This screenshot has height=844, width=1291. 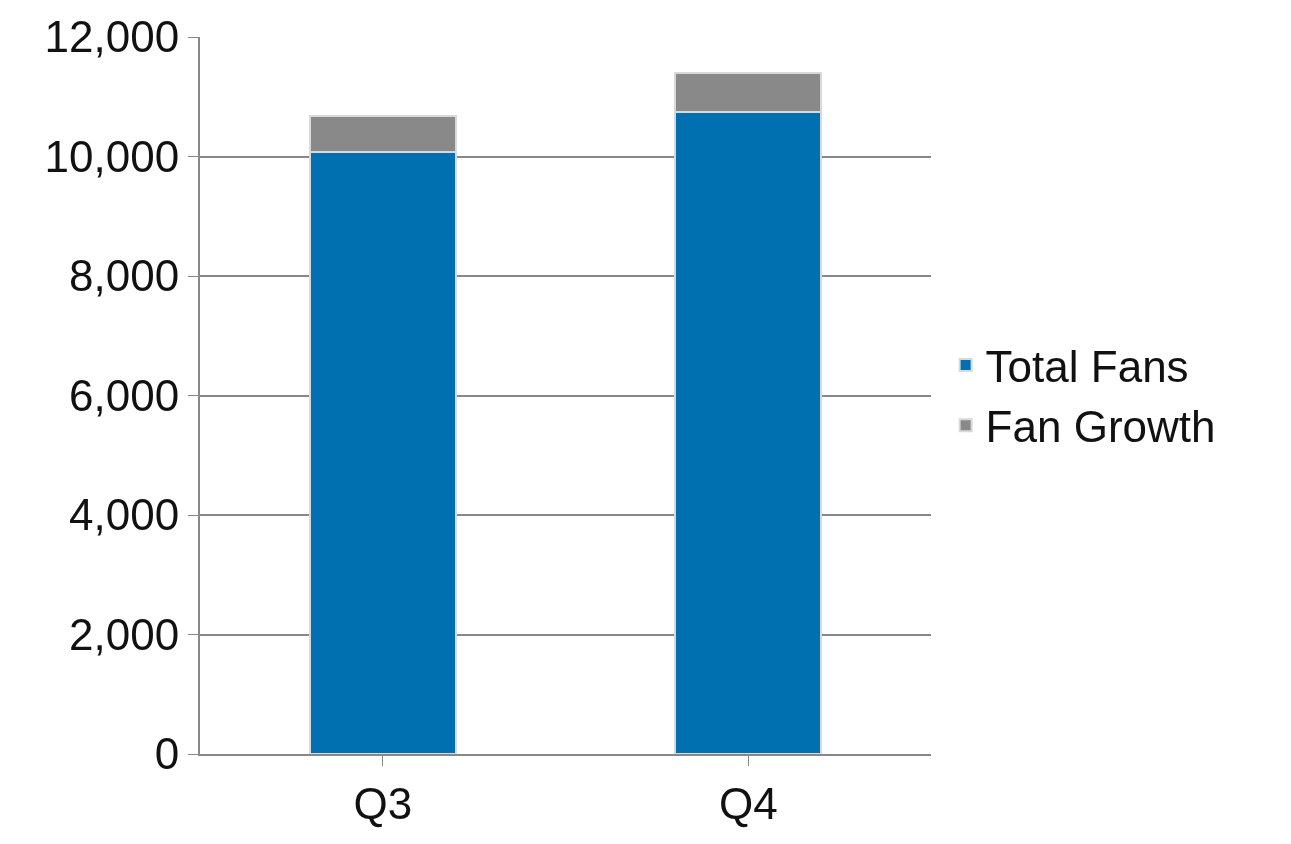 What do you see at coordinates (124, 515) in the screenshot?
I see `y-tick-label: 4,000` at bounding box center [124, 515].